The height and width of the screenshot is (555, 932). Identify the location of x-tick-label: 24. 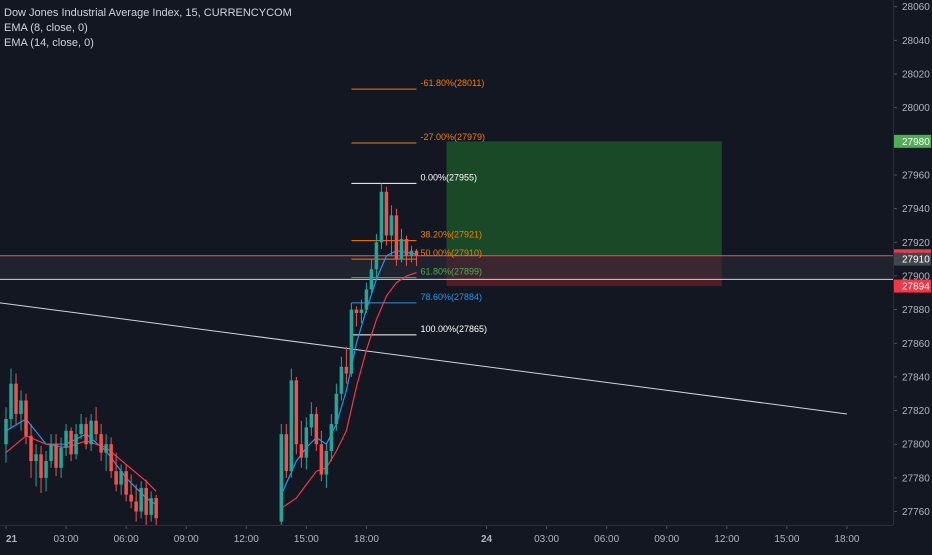
(487, 539).